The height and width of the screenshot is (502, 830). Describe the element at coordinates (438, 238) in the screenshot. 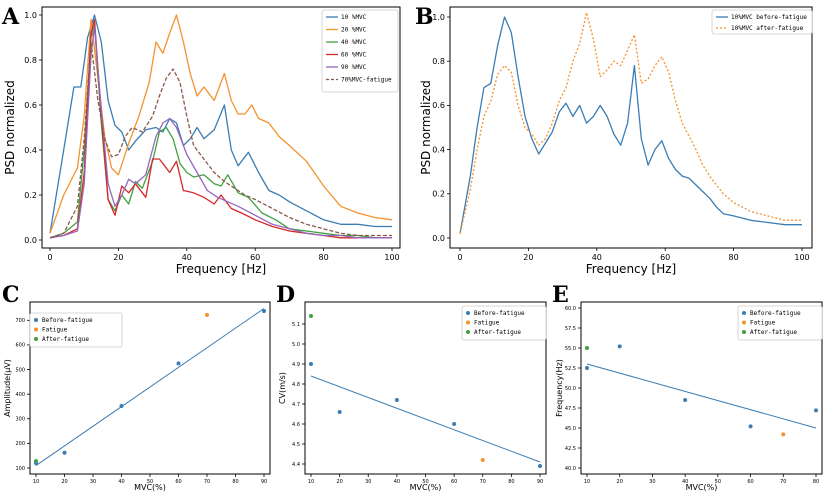

I see `y-tick-label-B: 0.0` at that location.